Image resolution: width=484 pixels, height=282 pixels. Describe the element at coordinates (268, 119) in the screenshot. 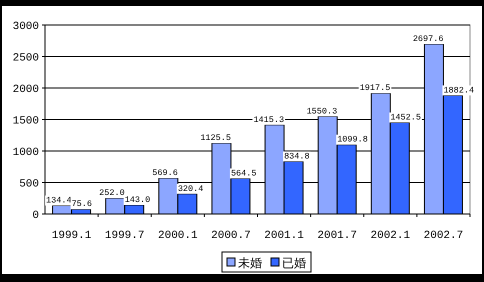

I see `data-label: 1415.3` at that location.